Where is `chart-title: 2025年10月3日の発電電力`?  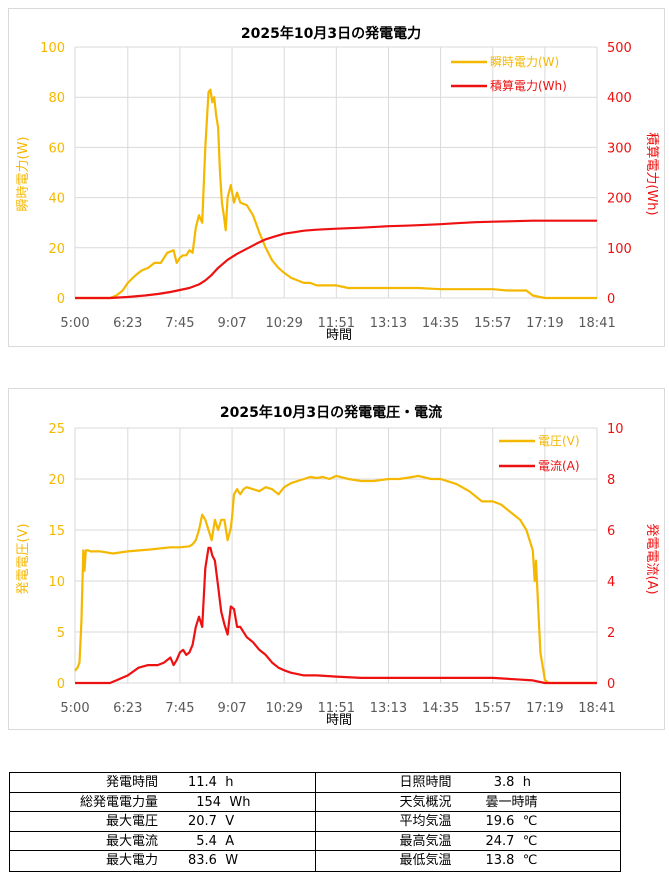 chart-title: 2025年10月3日の発電電力 is located at coordinates (331, 33).